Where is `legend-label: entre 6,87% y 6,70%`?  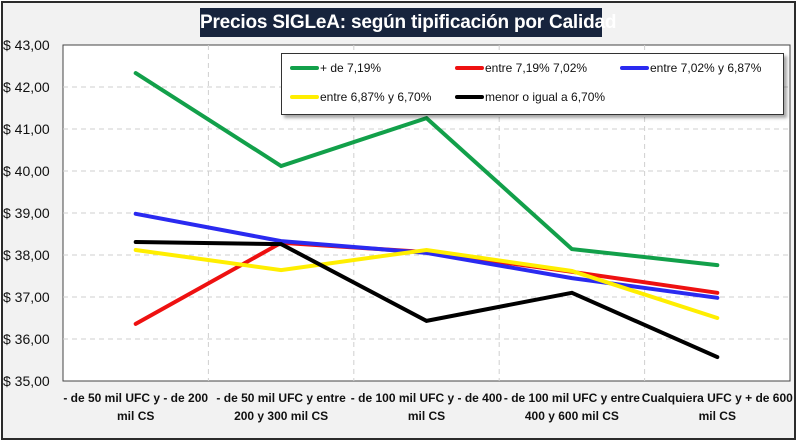
legend-label: entre 6,87% y 6,70% is located at coordinates (376, 97).